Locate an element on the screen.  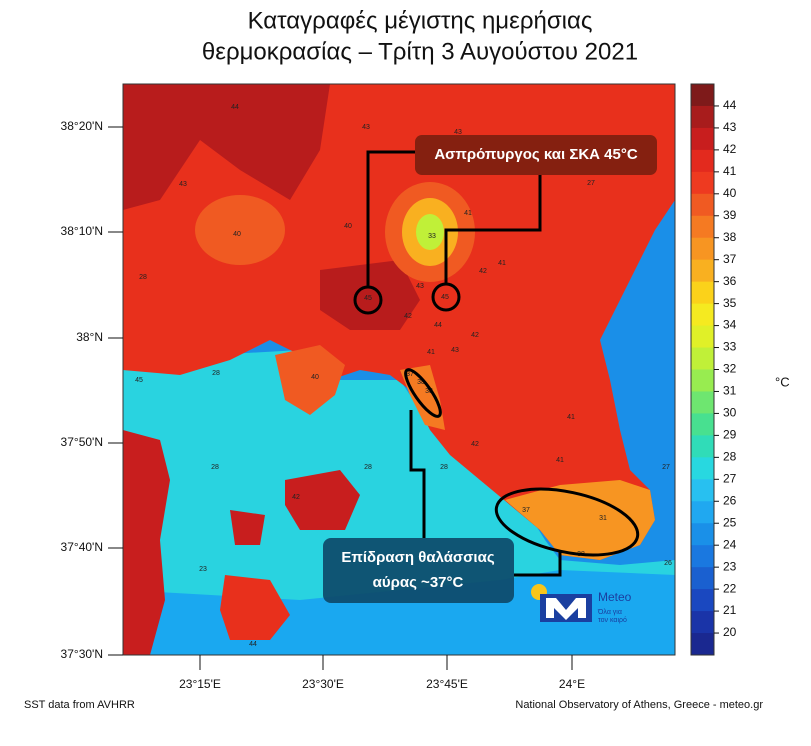
colorbar-label: 29 is located at coordinates (730, 435).